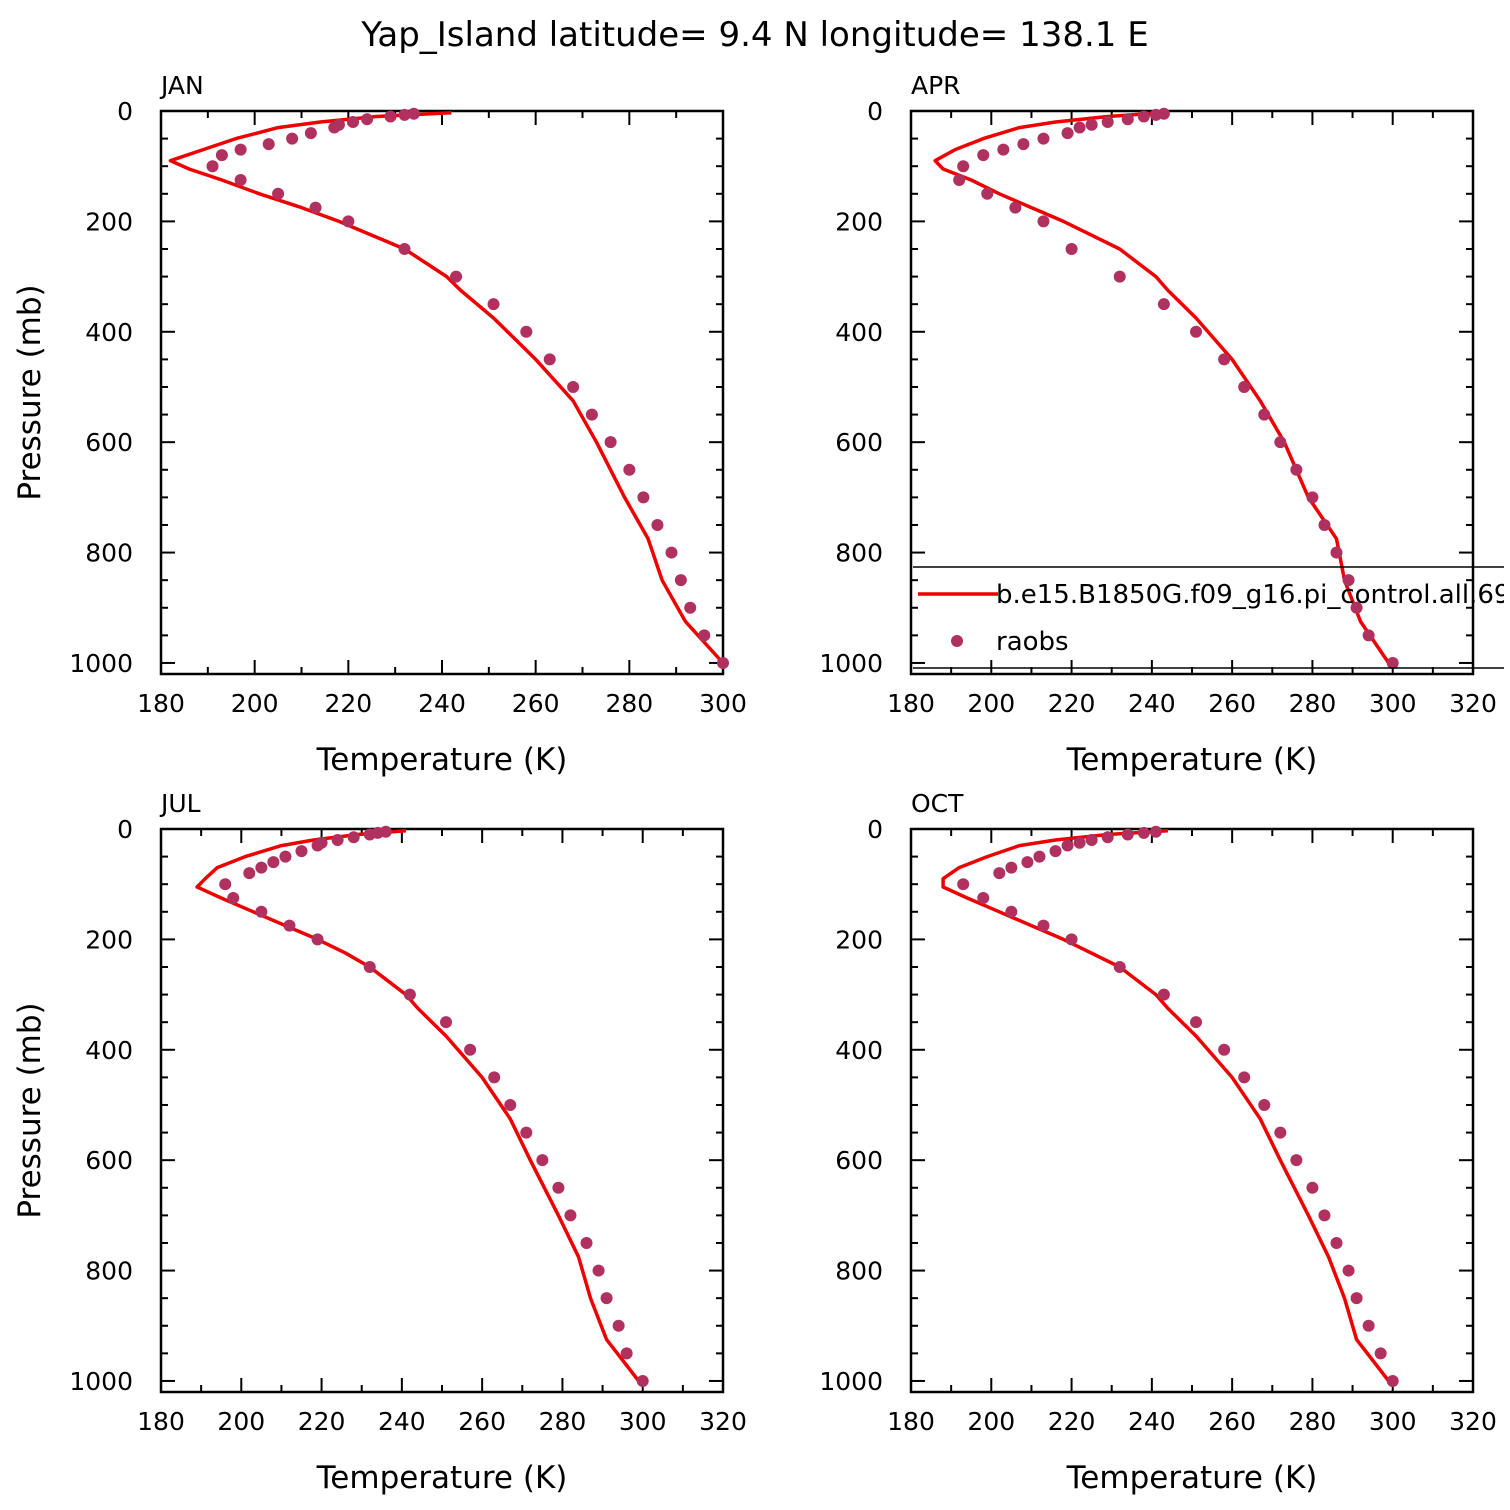 This screenshot has width=1510, height=1510. Describe the element at coordinates (30, 392) in the screenshot. I see `y-axis-label: Pressure (mb)` at that location.